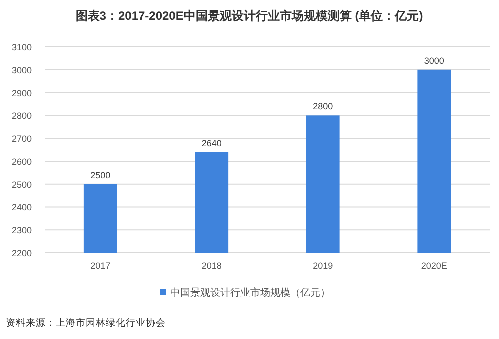 This screenshot has width=499, height=339. Describe the element at coordinates (245, 293) in the screenshot. I see `legend: 中国景观设计行业市场规模（亿元）` at that location.